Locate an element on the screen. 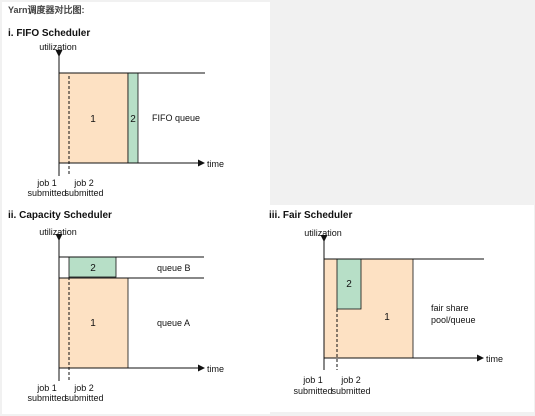 Image resolution: width=535 pixels, height=416 pixels. fifo-job1-submit-label-2: submitted is located at coordinates (46, 193).